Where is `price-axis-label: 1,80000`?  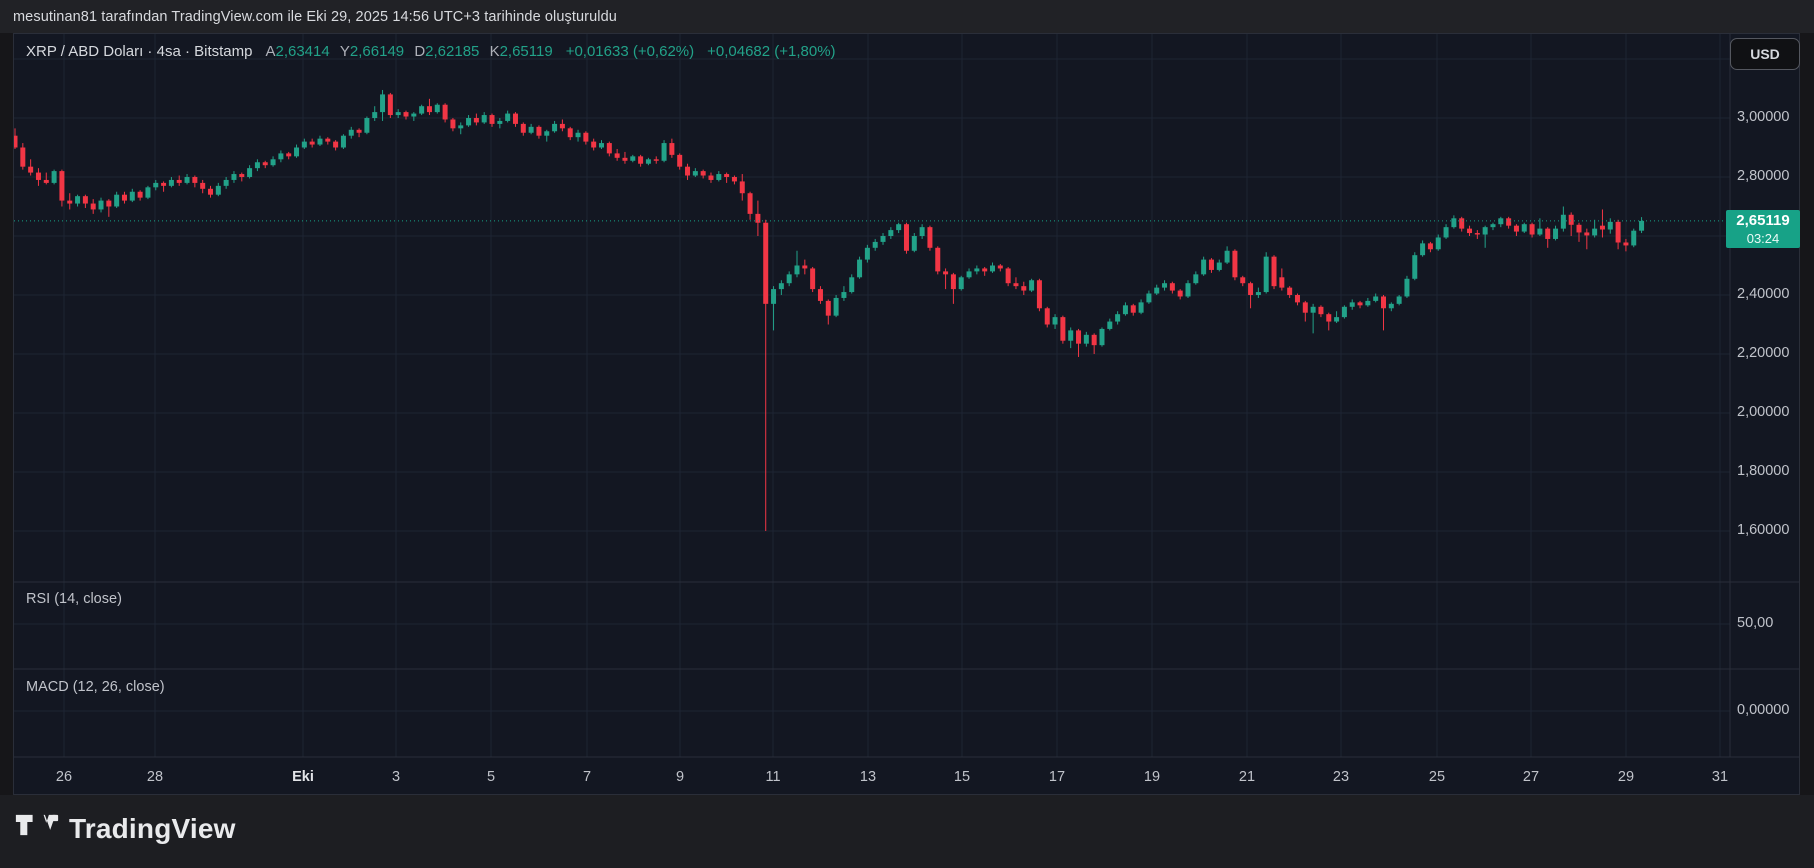 price-axis-label: 1,80000 is located at coordinates (1763, 471).